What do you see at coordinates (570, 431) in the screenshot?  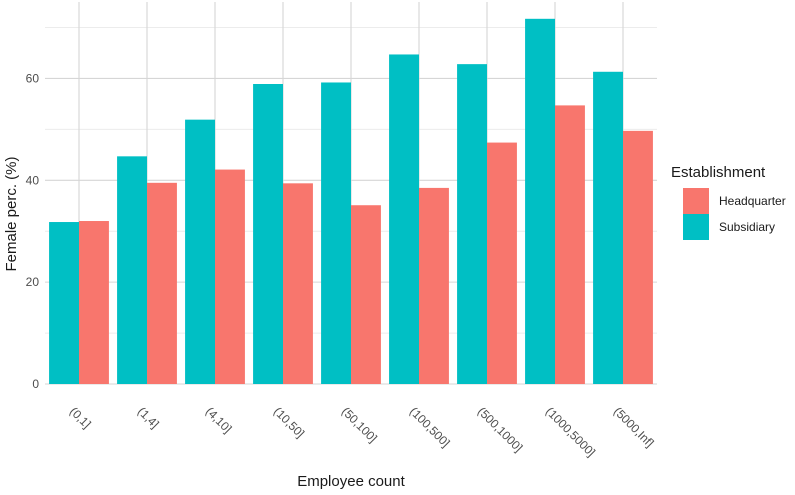 I see `x-tick-label: (1000,5000]` at bounding box center [570, 431].